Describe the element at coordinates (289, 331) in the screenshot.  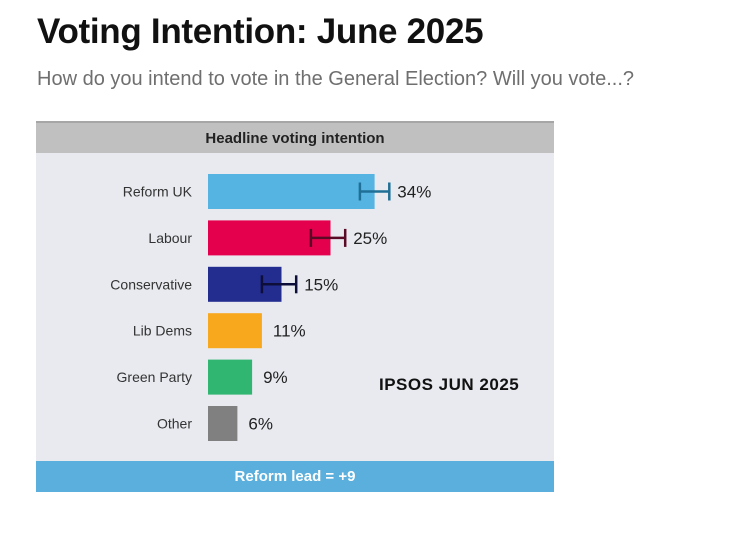
I see `value-label-lib-dems: 11%` at that location.